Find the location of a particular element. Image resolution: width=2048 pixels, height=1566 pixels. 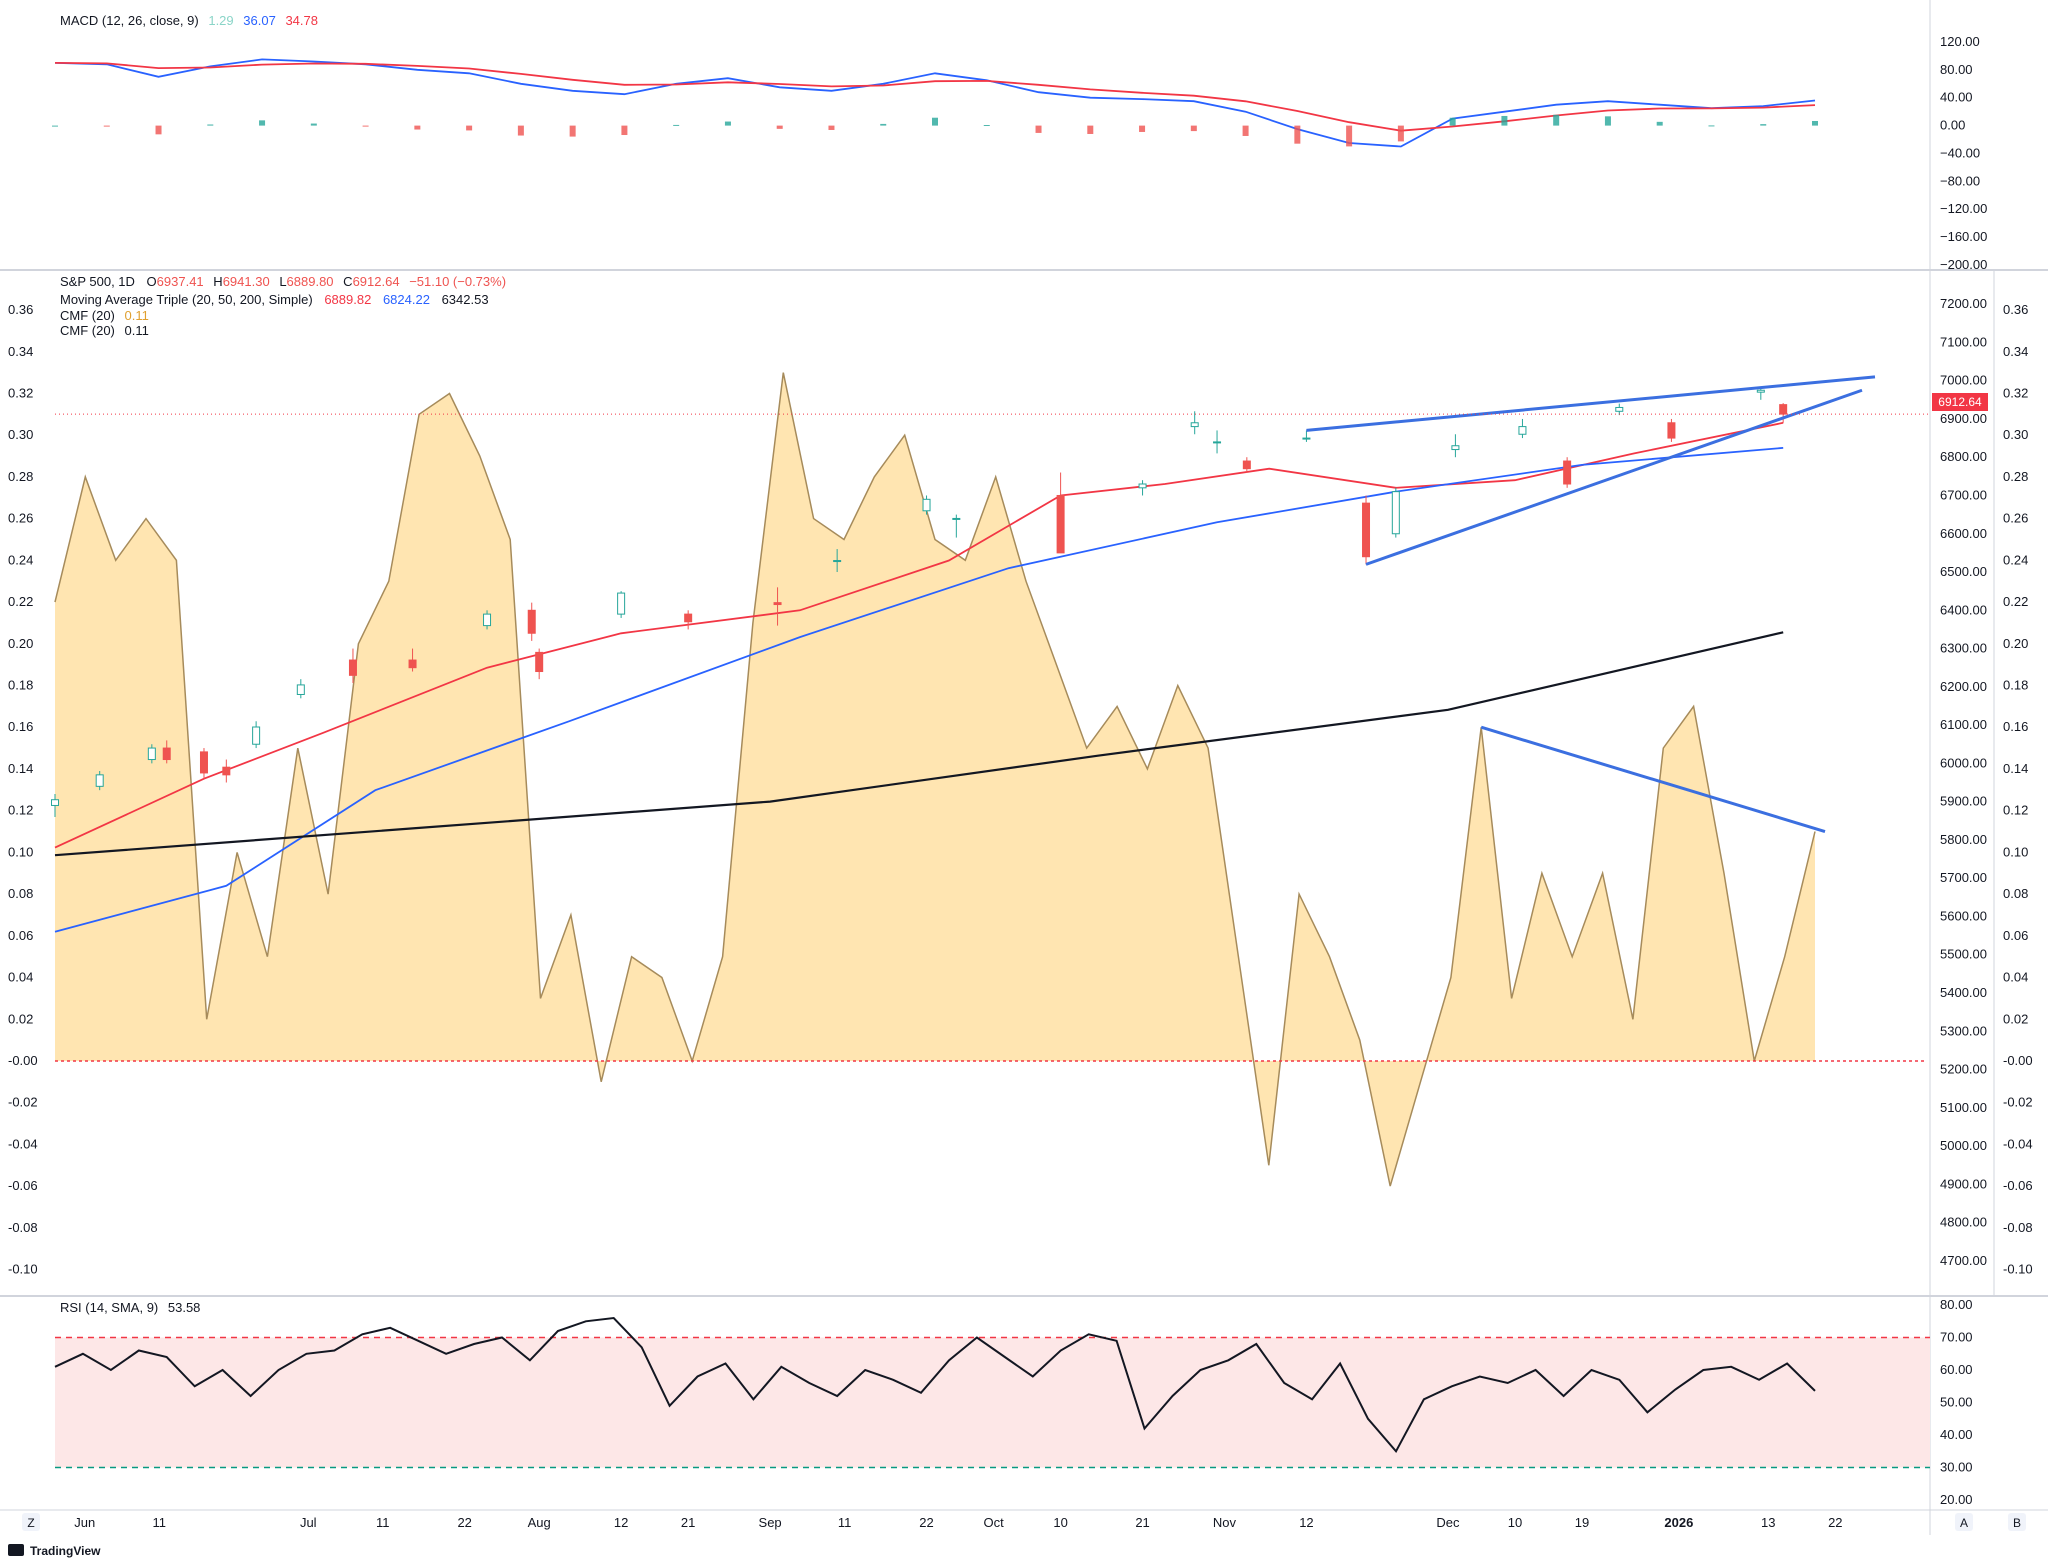

cmf-tick-label-right: -0.02 is located at coordinates (2018, 1102).